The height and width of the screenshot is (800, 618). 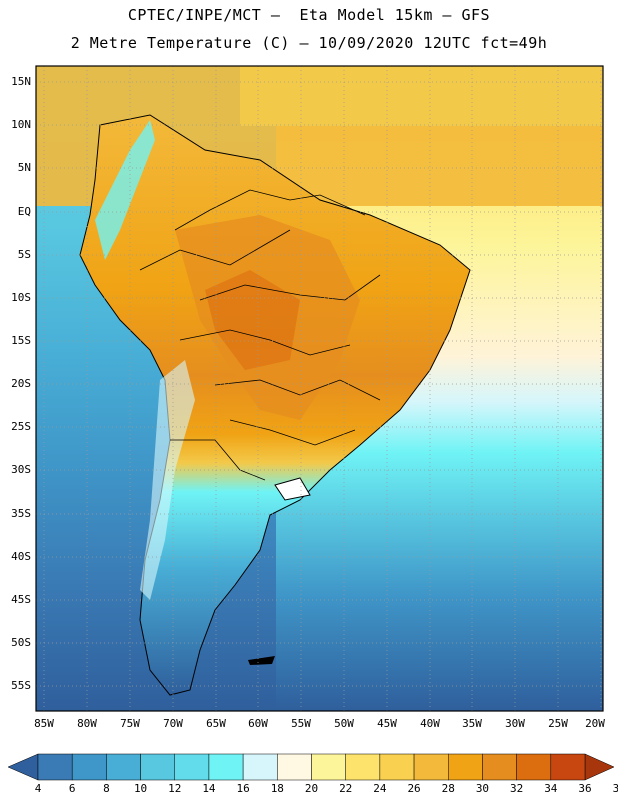 What do you see at coordinates (346, 788) in the screenshot?
I see `colorbar-tick-label: 22` at bounding box center [346, 788].